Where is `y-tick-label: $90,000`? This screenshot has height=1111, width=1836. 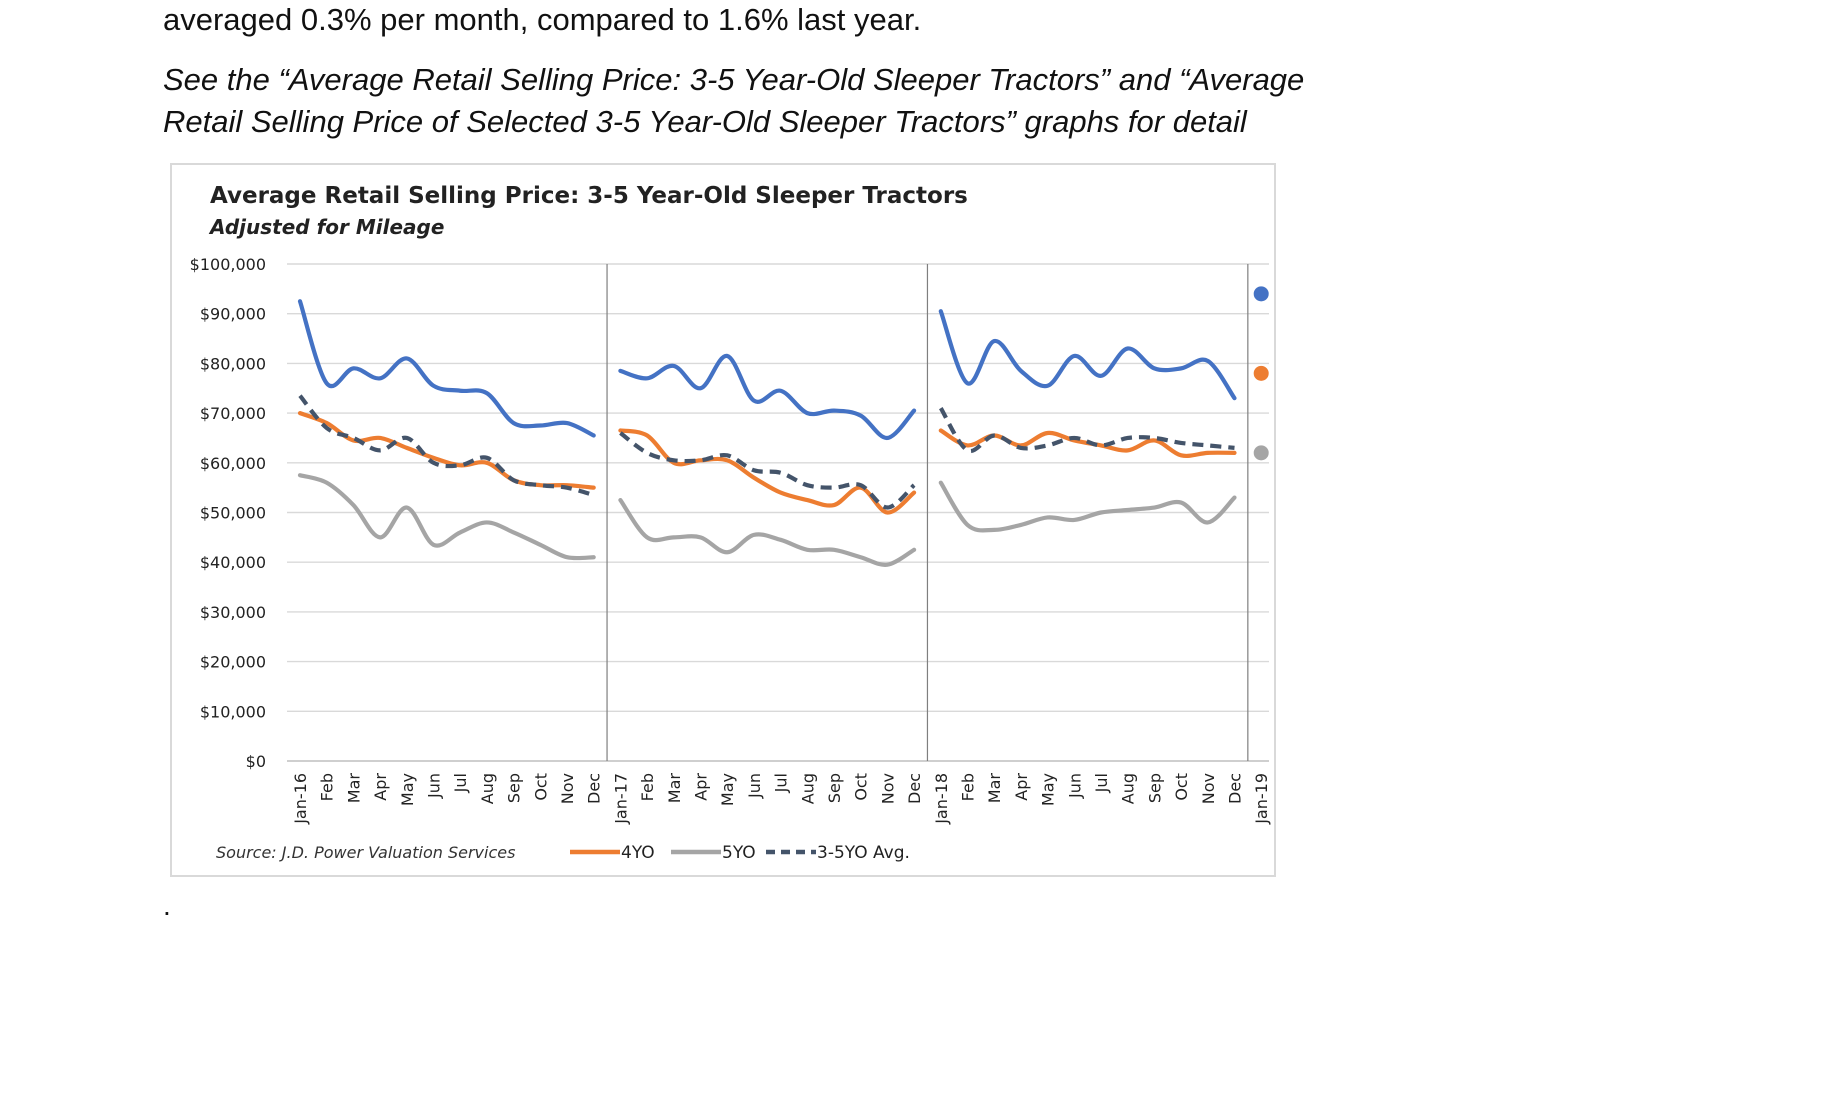
y-tick-label: $90,000 is located at coordinates (233, 314).